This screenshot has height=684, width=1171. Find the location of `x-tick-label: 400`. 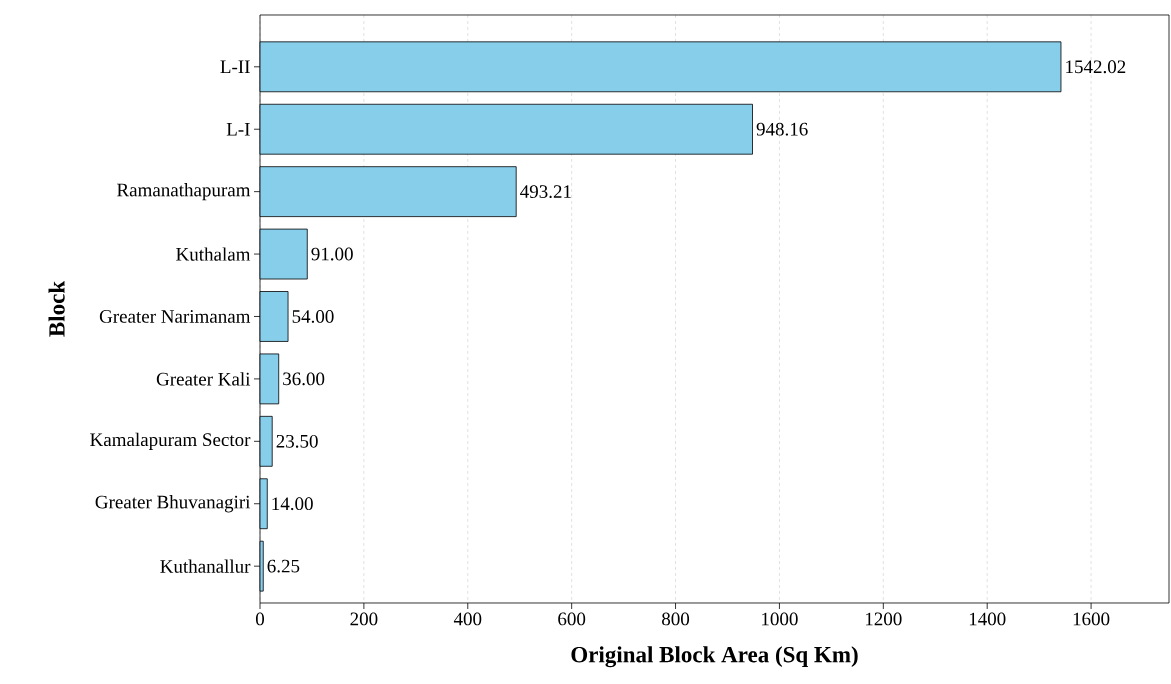

x-tick-label: 400 is located at coordinates (467, 619).